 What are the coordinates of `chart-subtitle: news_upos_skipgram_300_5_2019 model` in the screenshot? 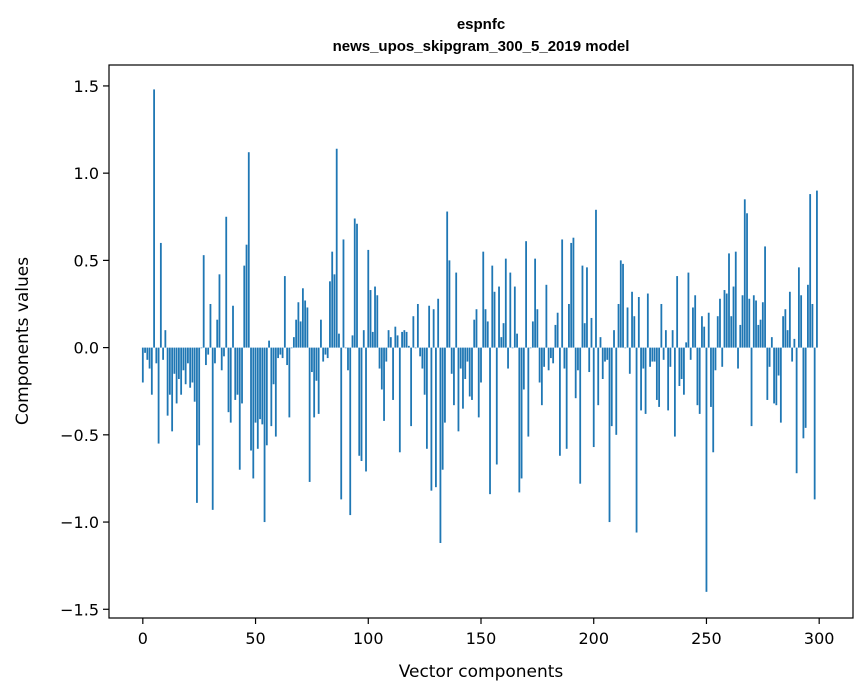 It's located at (481, 46).